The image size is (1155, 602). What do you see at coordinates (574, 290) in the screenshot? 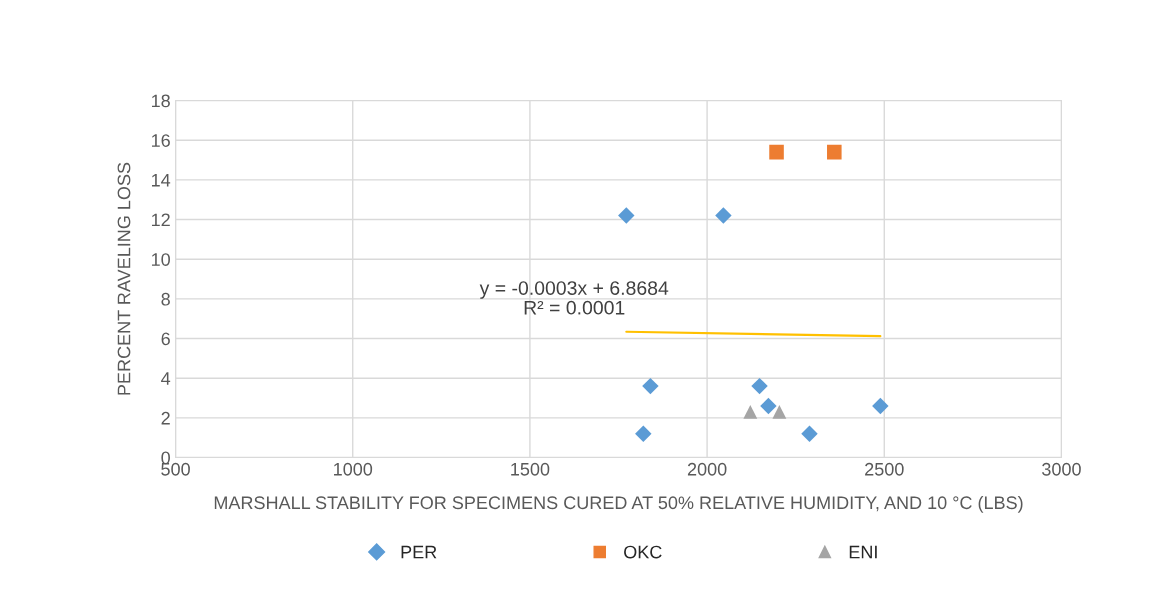
I see `annotation: y = -0.0003x + 6.8684` at bounding box center [574, 290].